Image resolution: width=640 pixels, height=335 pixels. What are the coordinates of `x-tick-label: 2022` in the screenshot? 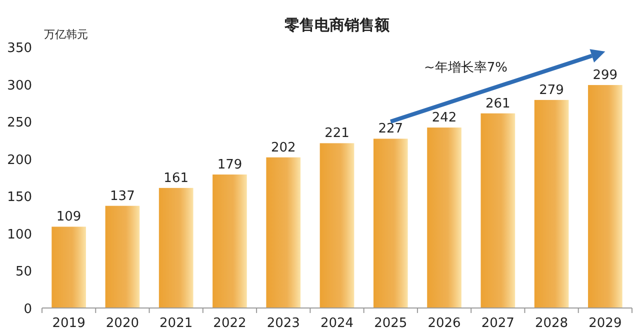 It's located at (229, 323).